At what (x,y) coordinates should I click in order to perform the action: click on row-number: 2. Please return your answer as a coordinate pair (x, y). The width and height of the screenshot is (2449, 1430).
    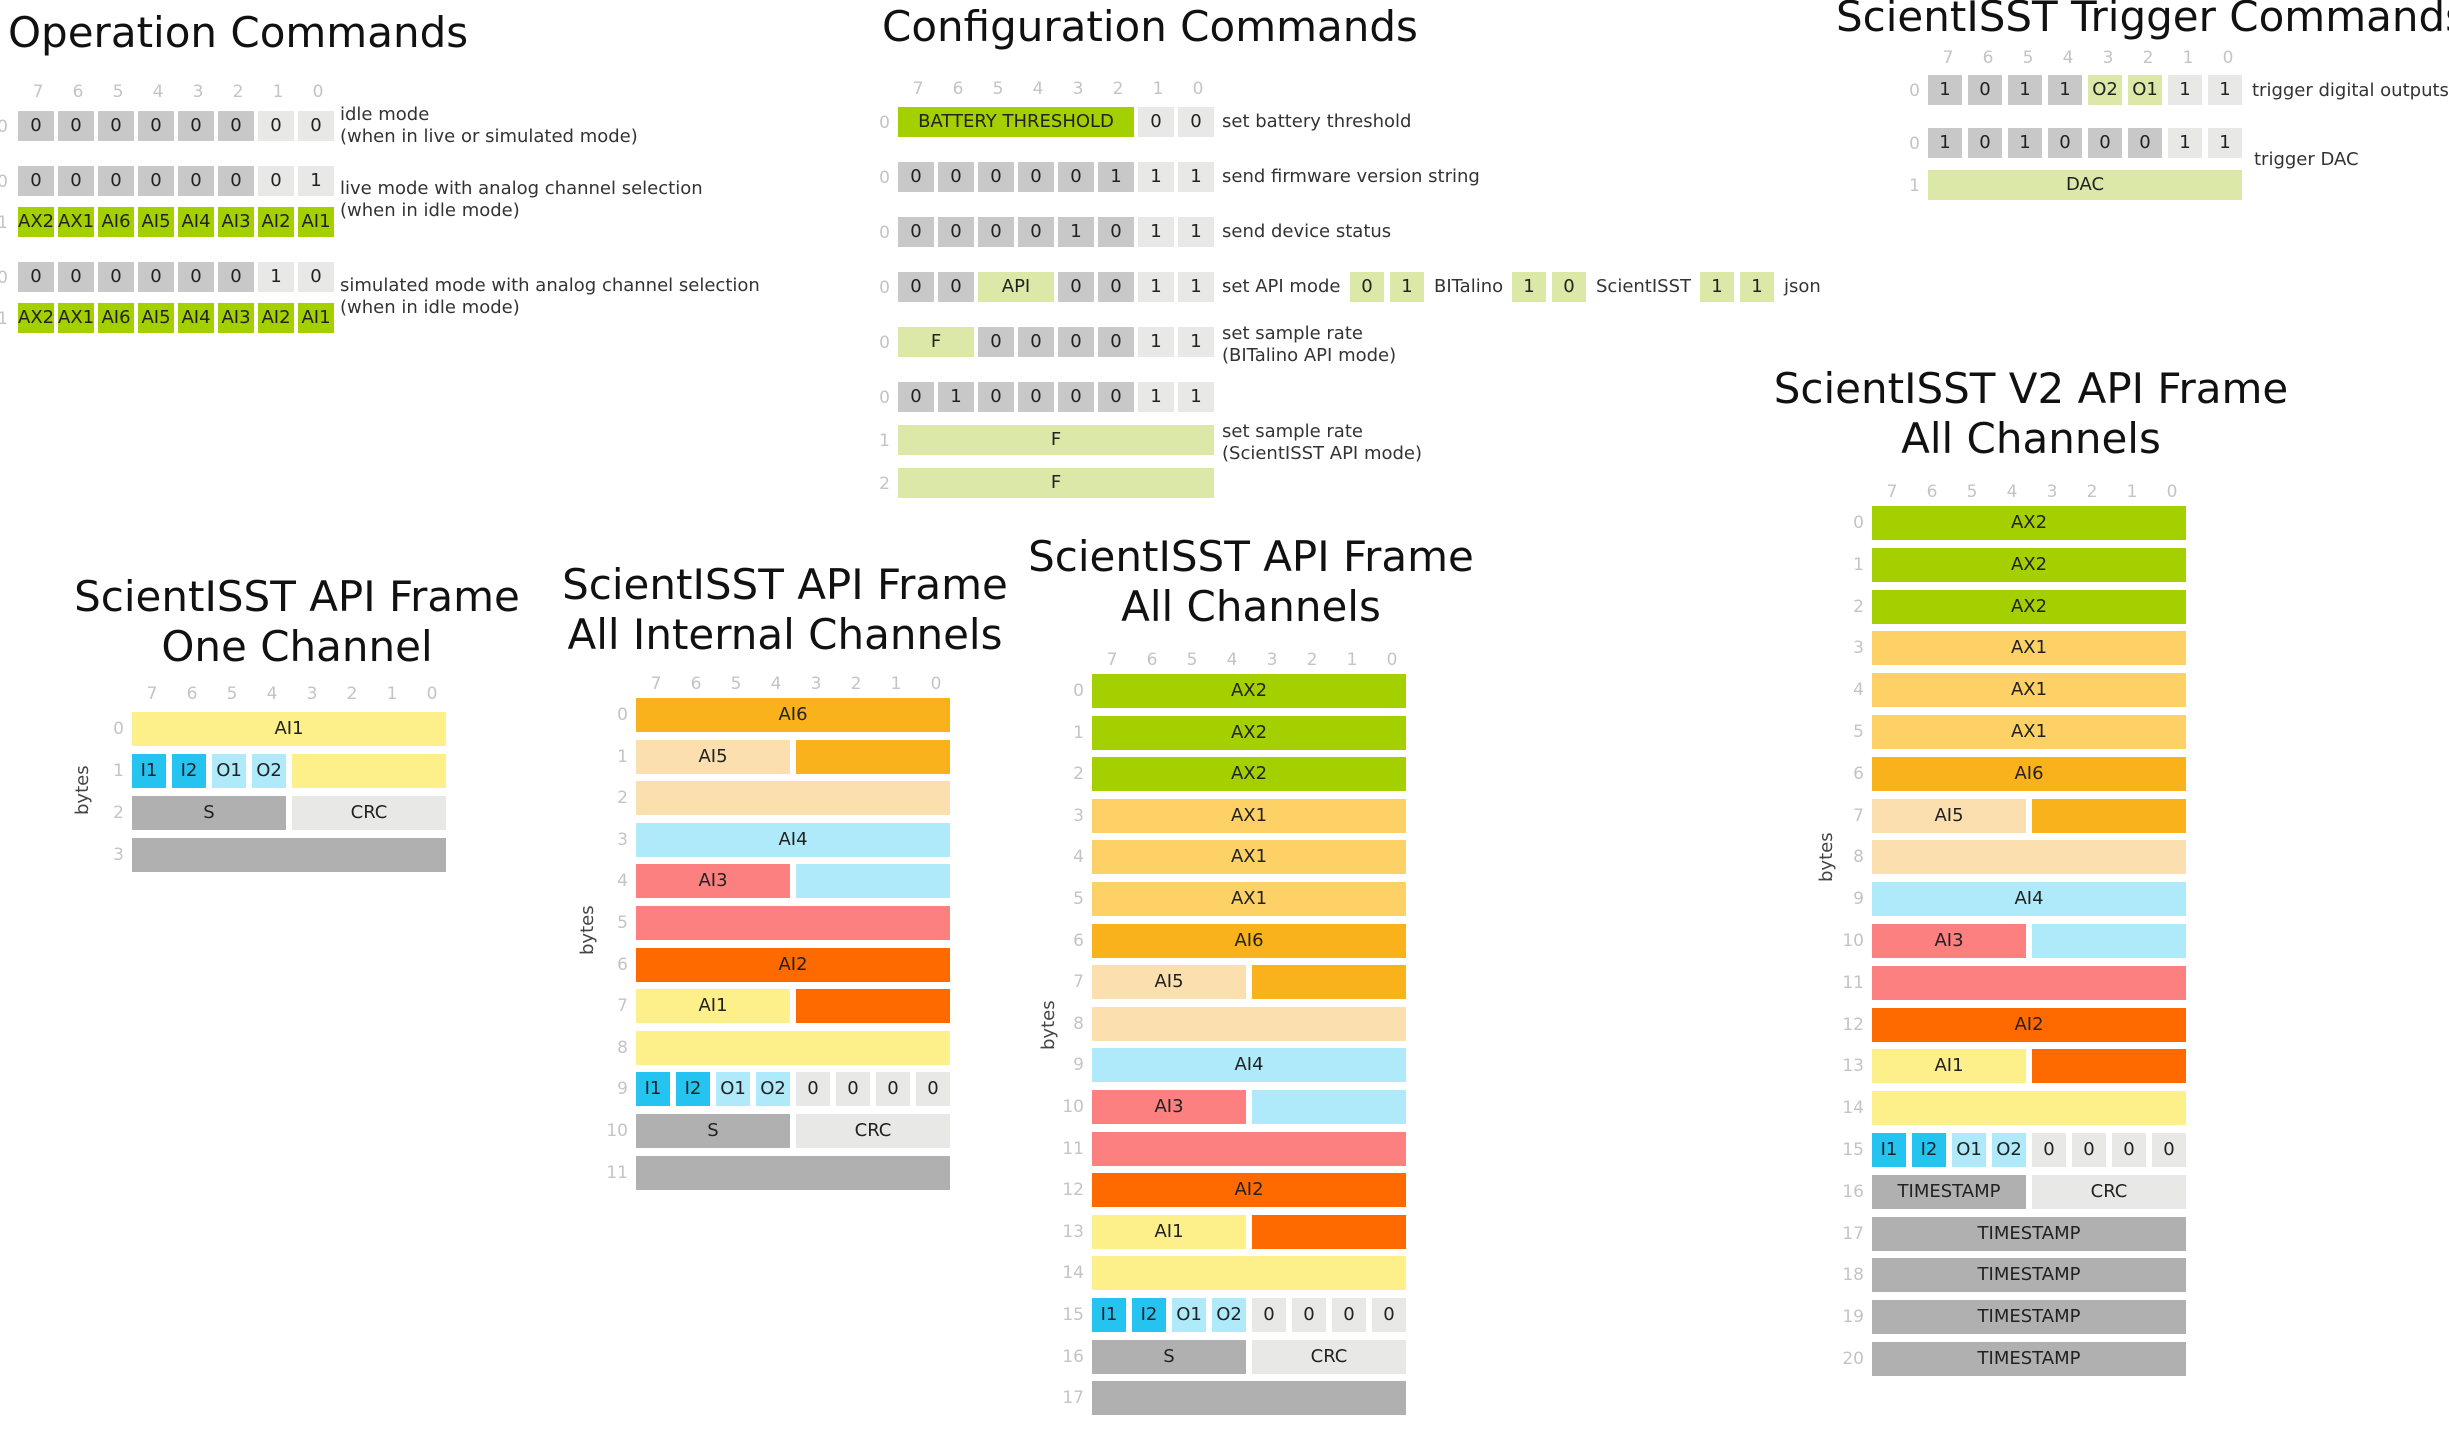
    Looking at the image, I should click on (1078, 774).